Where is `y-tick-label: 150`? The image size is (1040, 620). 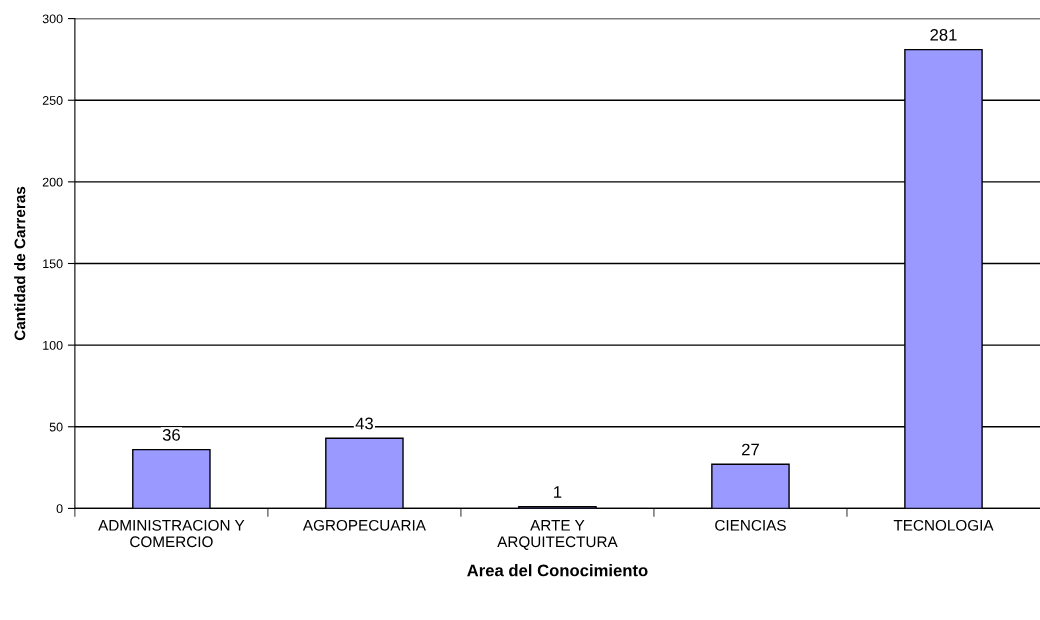
y-tick-label: 150 is located at coordinates (53, 264).